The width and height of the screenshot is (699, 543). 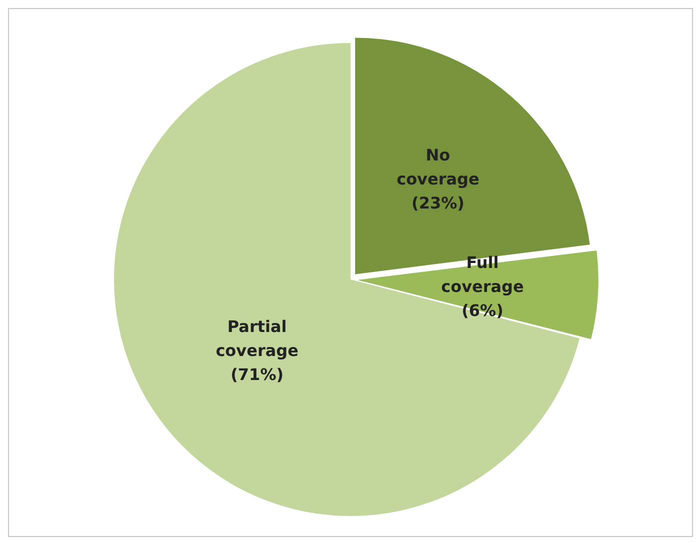 I want to click on data-label: (23%), so click(x=438, y=202).